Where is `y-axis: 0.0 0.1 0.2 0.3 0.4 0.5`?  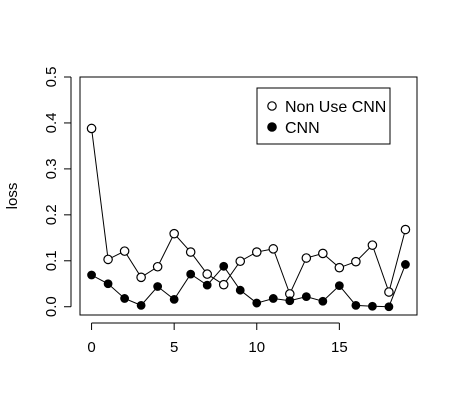
y-axis: 0.0 0.1 0.2 0.3 0.4 0.5 is located at coordinates (57, 192).